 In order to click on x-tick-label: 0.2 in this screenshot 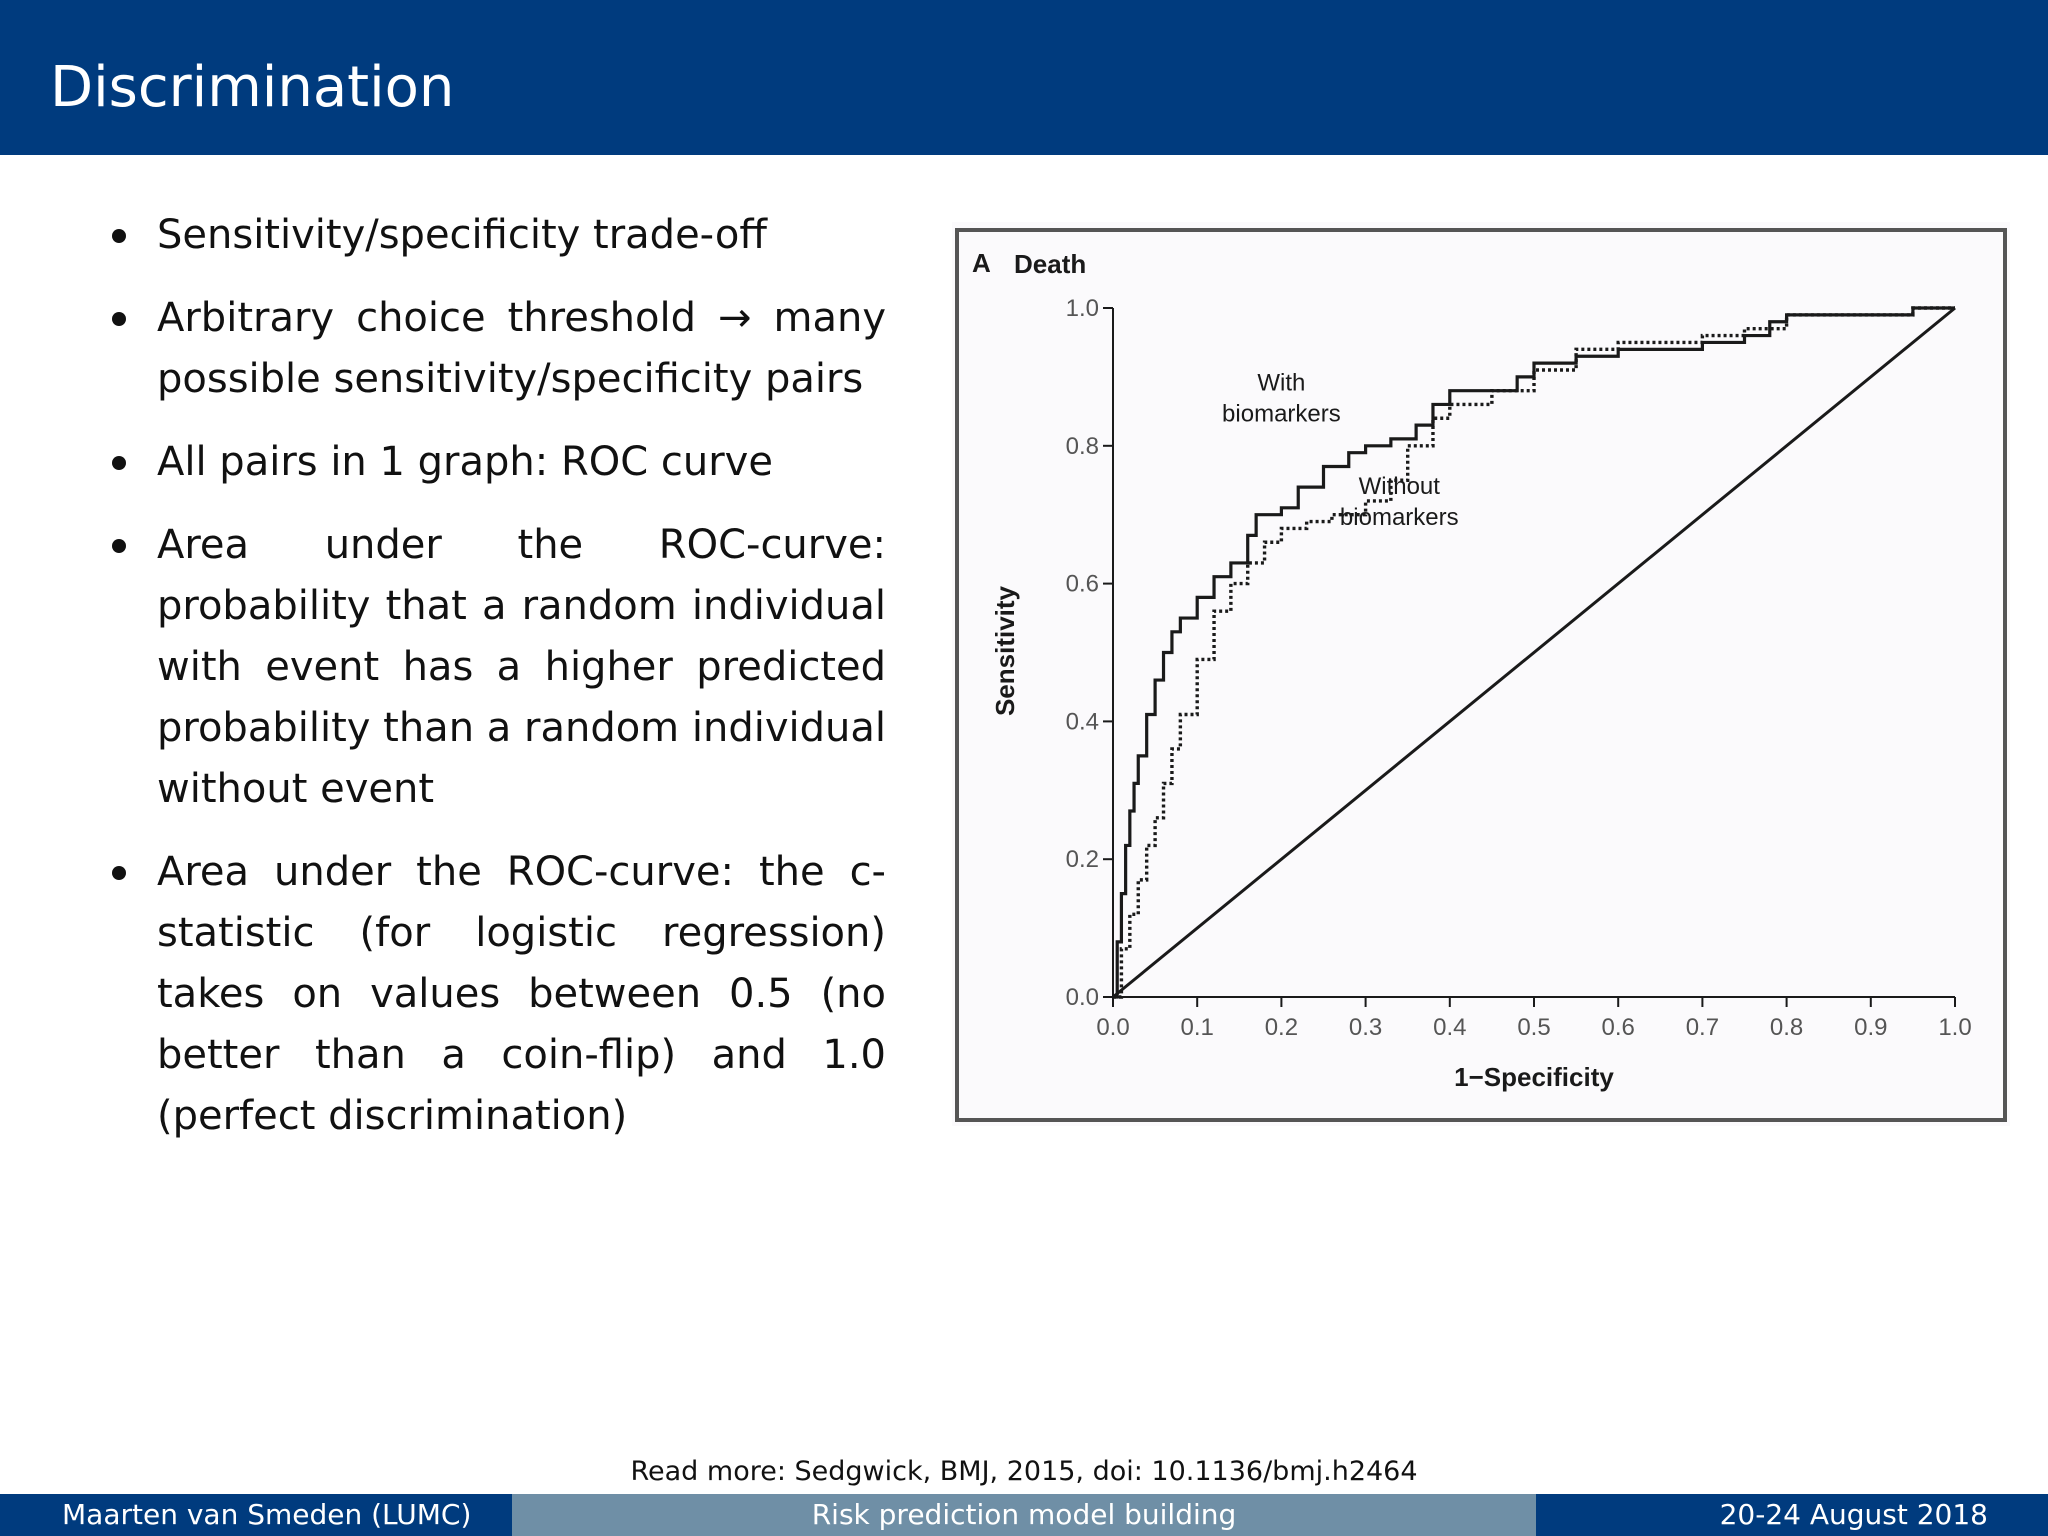, I will do `click(1281, 1027)`.